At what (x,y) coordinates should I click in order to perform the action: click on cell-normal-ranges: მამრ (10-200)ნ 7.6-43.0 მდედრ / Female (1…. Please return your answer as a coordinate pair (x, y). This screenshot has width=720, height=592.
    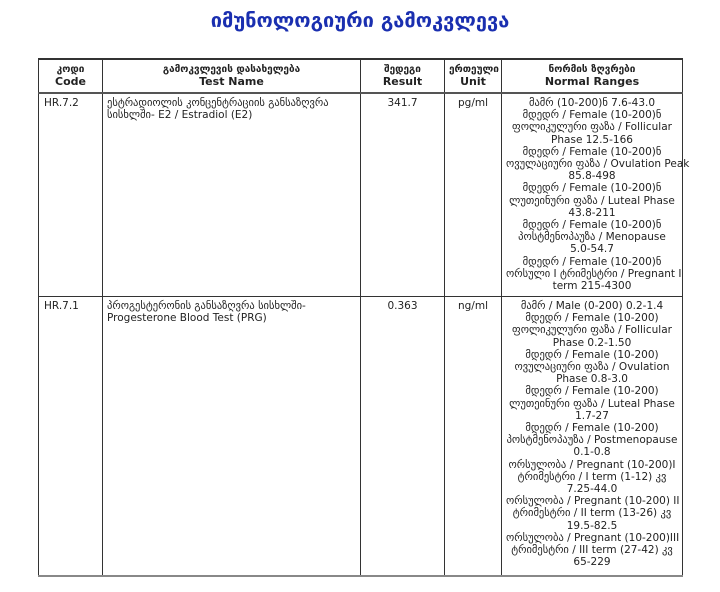
    Looking at the image, I should click on (595, 194).